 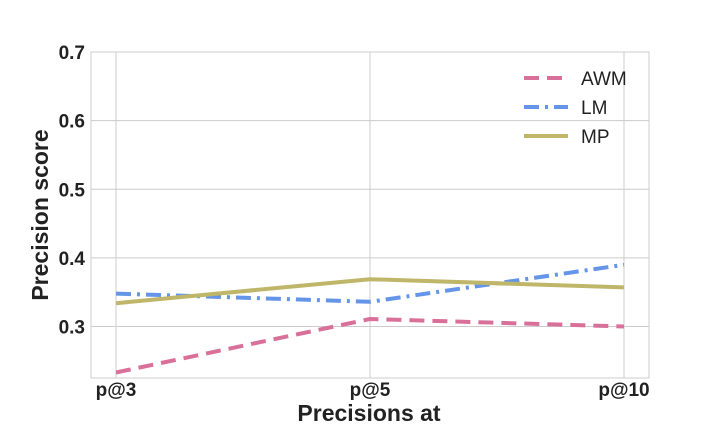 I want to click on series-line-lm, so click(x=370, y=283).